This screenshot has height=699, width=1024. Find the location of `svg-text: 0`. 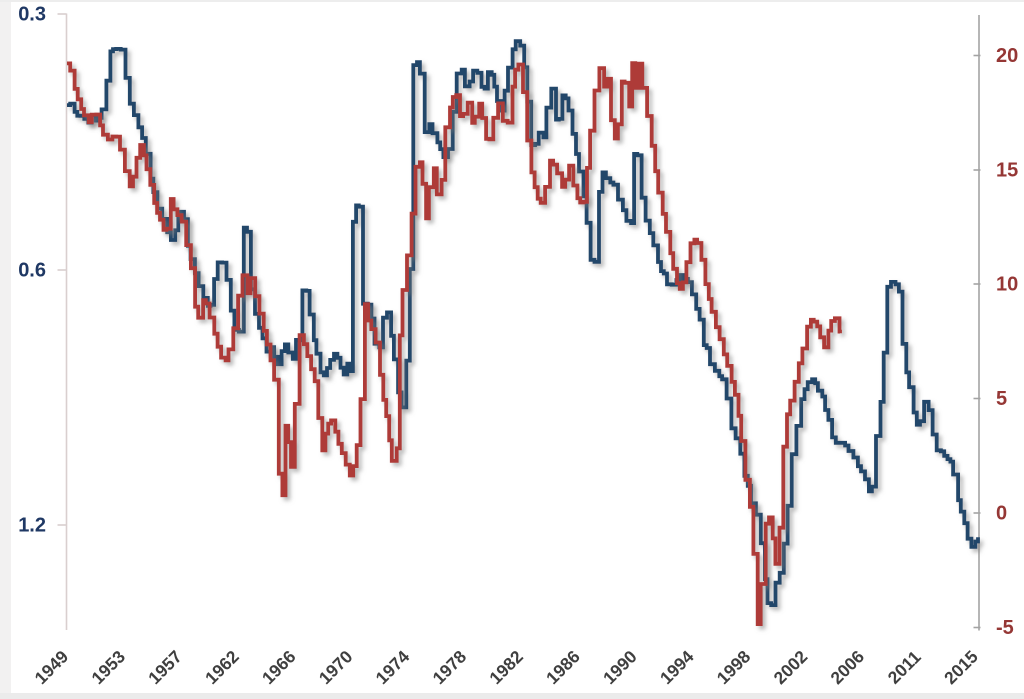

svg-text: 0 is located at coordinates (1001, 514).